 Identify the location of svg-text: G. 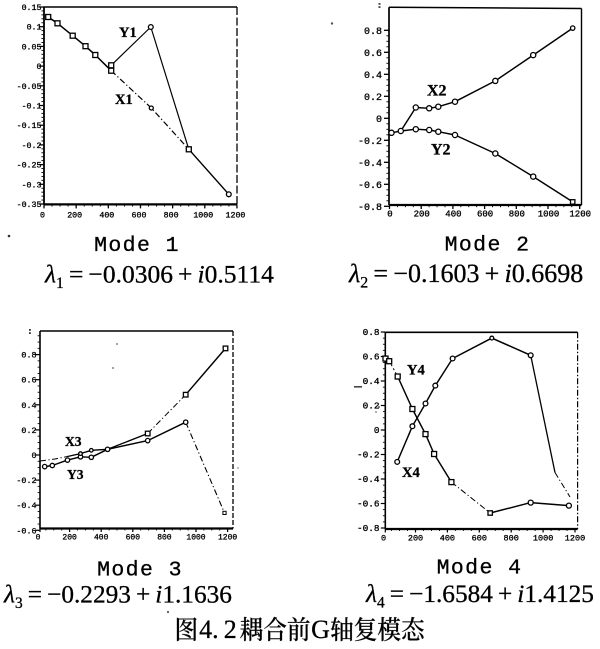
(320, 629).